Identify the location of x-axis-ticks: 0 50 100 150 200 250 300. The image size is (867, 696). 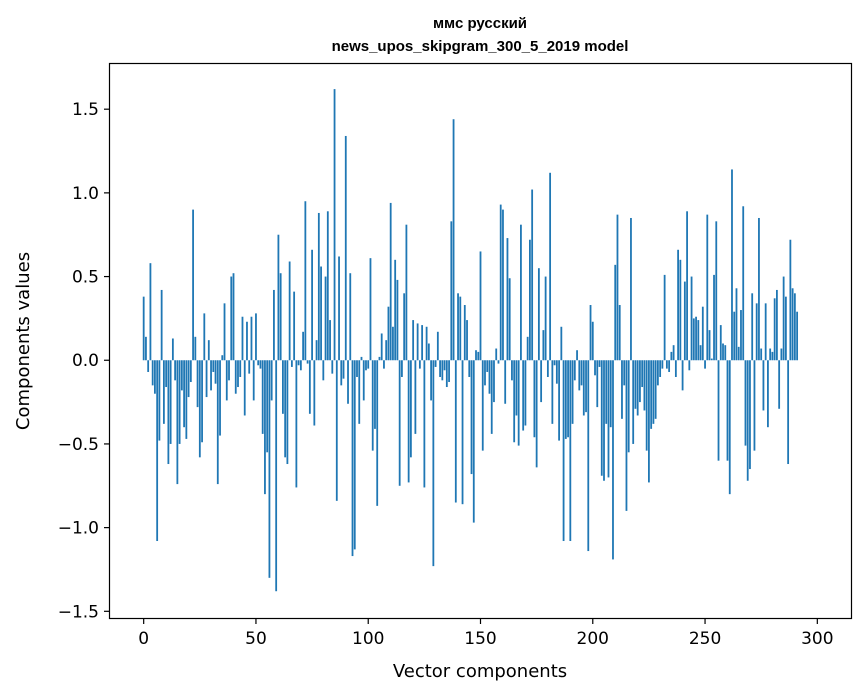
(486, 633).